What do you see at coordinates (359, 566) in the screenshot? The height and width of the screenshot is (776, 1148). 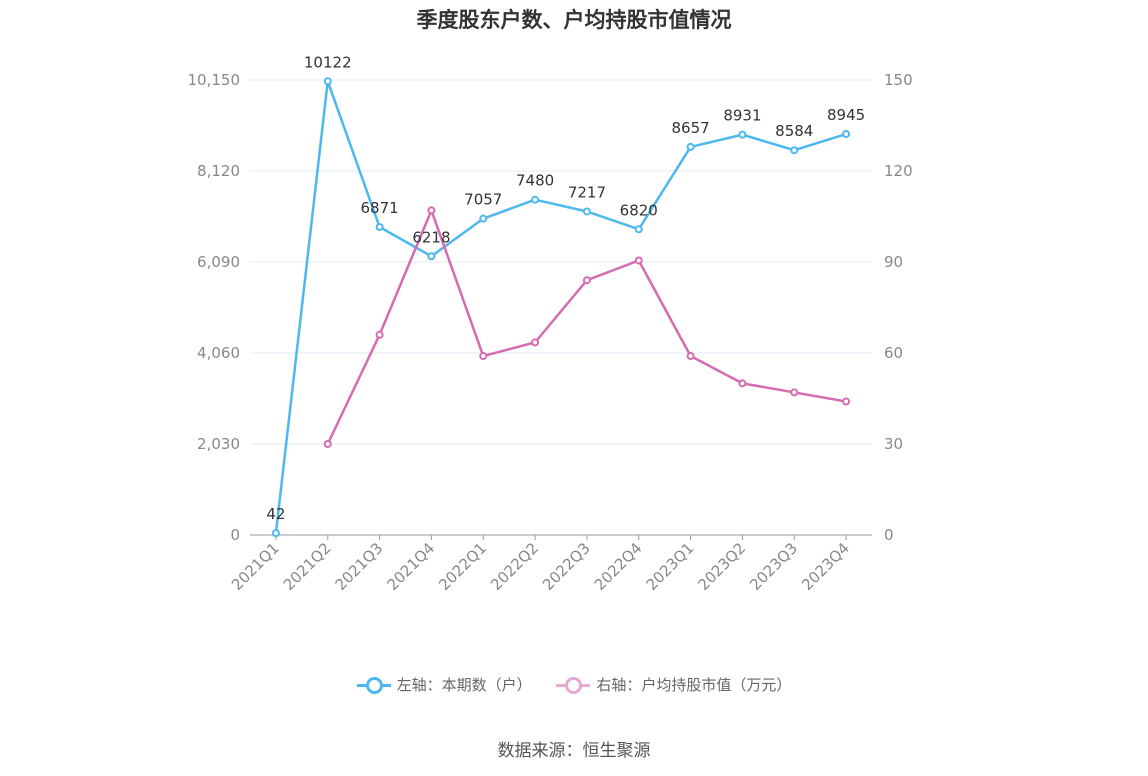 I see `x-tick-label: 2021Q3` at bounding box center [359, 566].